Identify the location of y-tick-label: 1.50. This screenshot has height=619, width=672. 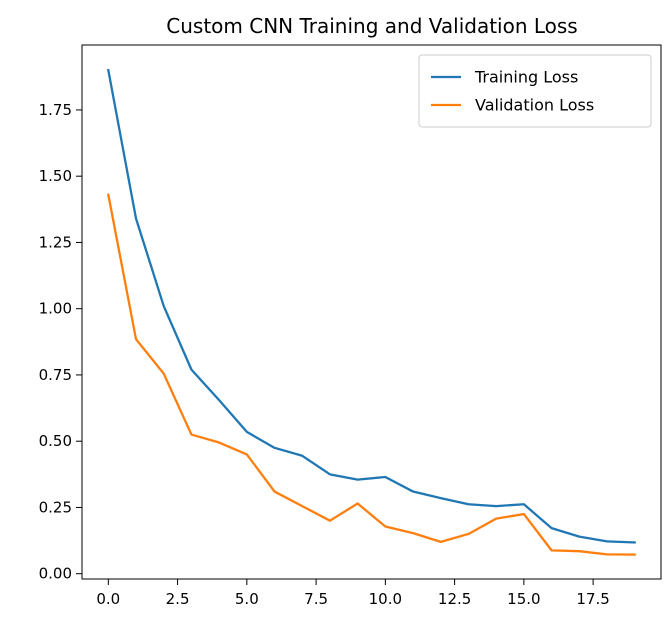
(55, 176).